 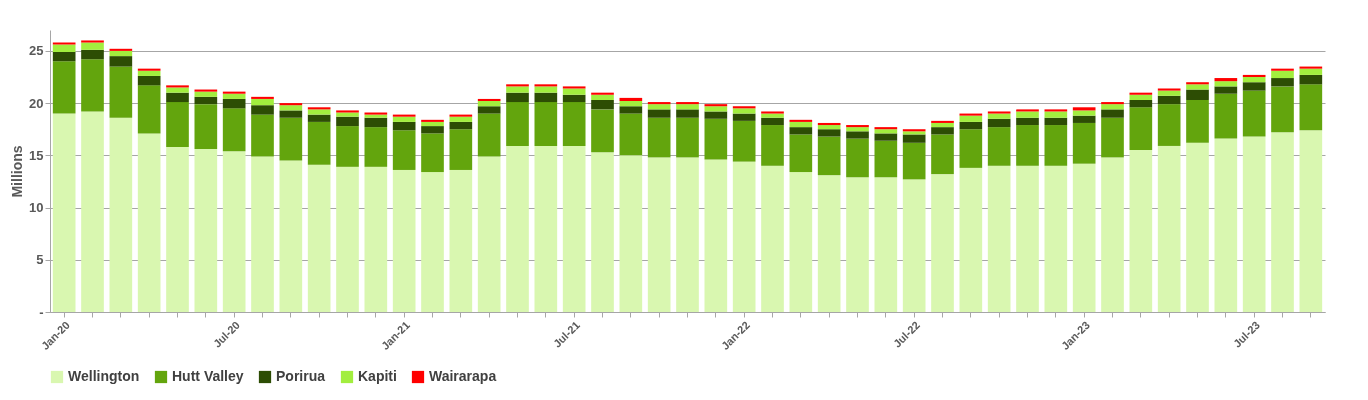 I want to click on y-tick-label: 15, so click(x=36, y=155).